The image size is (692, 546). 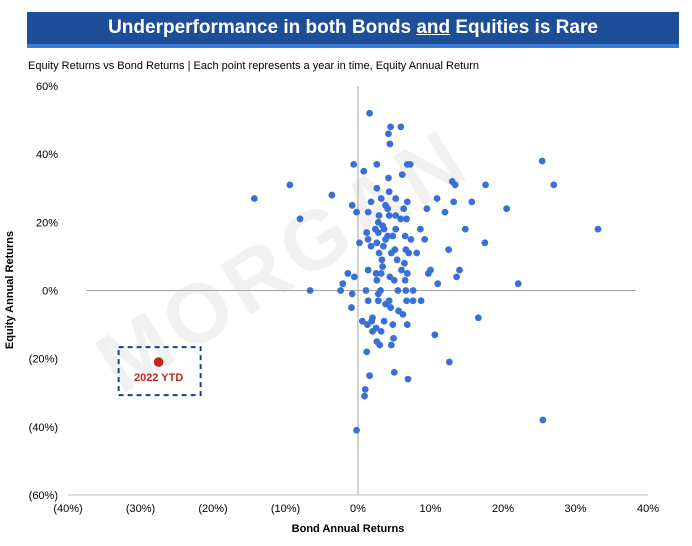 I want to click on x-tick-label: 20%, so click(x=503, y=509).